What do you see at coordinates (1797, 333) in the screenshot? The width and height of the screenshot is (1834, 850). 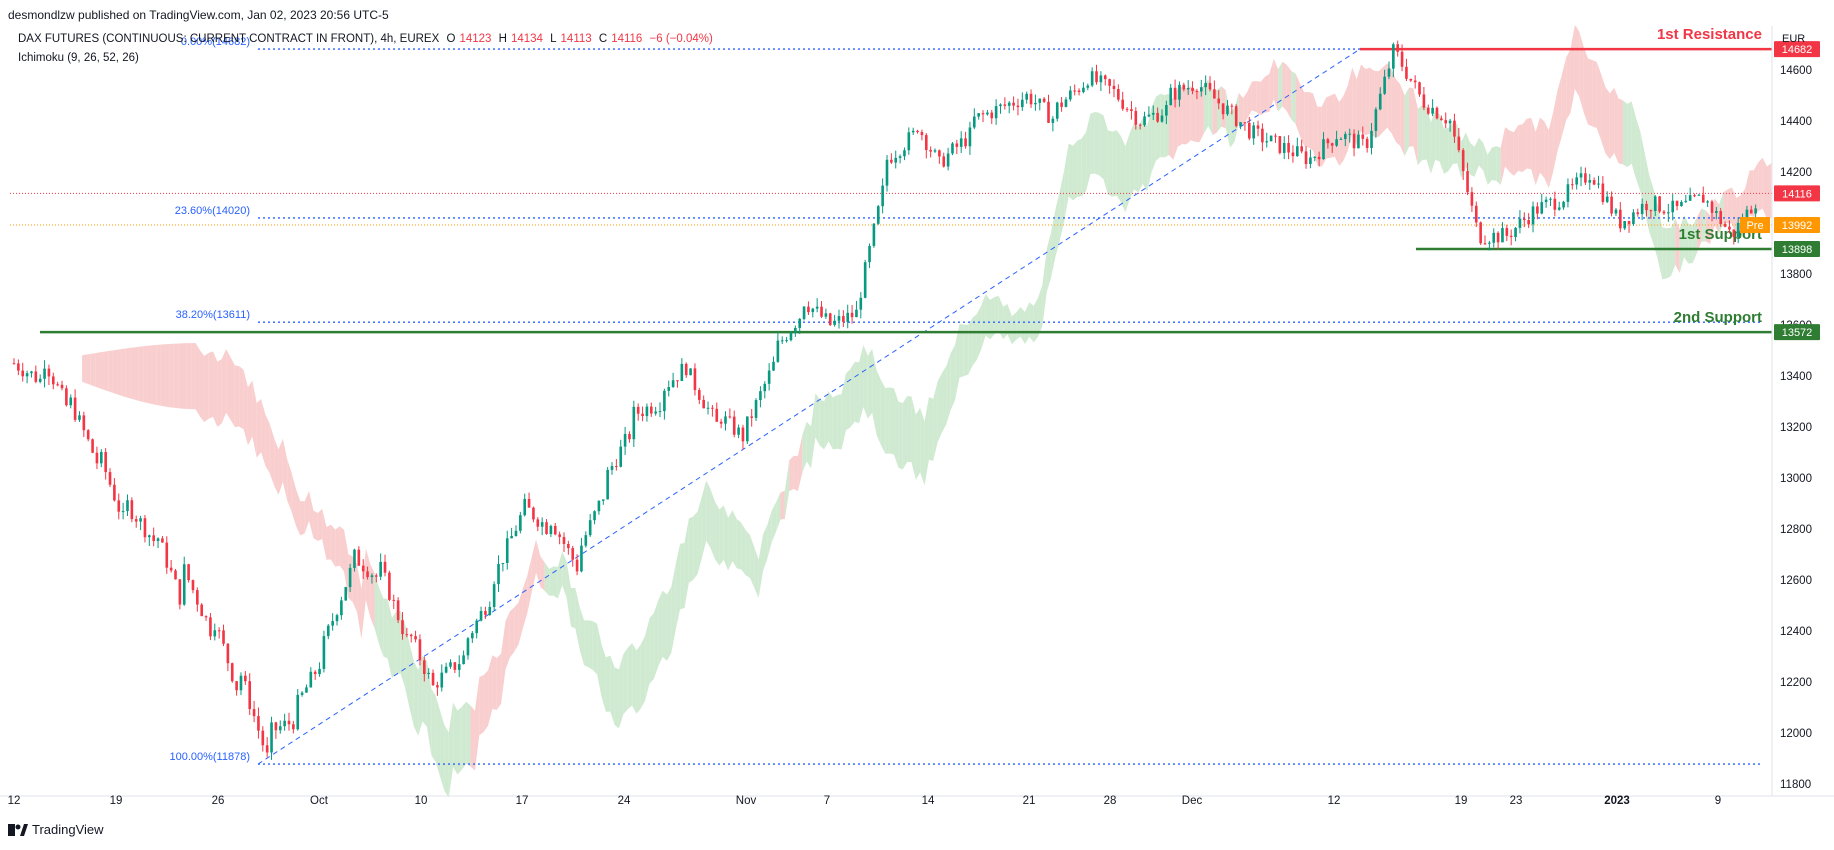 I see `support-badge: 13572` at bounding box center [1797, 333].